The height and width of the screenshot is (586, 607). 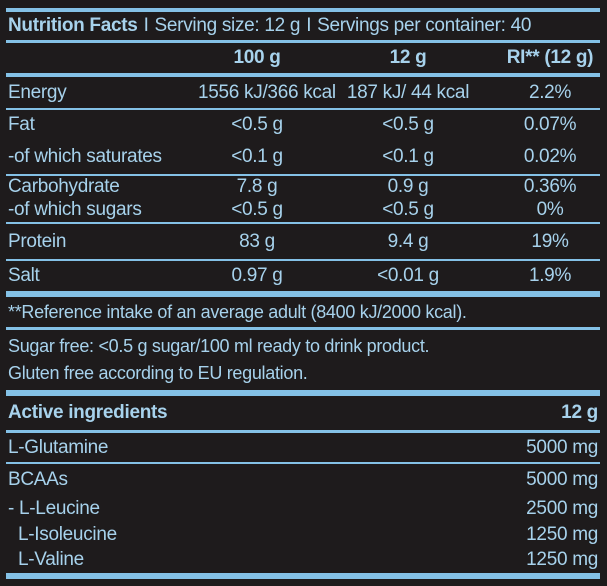 What do you see at coordinates (303, 534) in the screenshot?
I see `ingredient-row-isoleucine: L-Isoleucine 1250 mg` at bounding box center [303, 534].